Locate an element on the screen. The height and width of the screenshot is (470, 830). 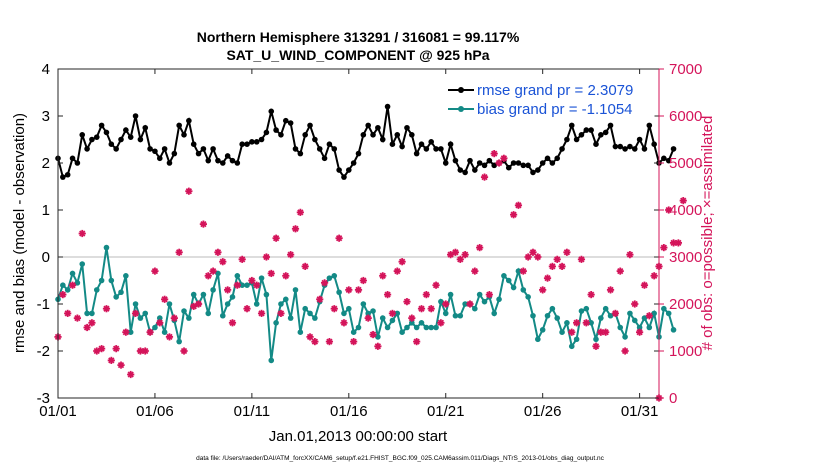
x-tick-label: 01/16 is located at coordinates (349, 411).